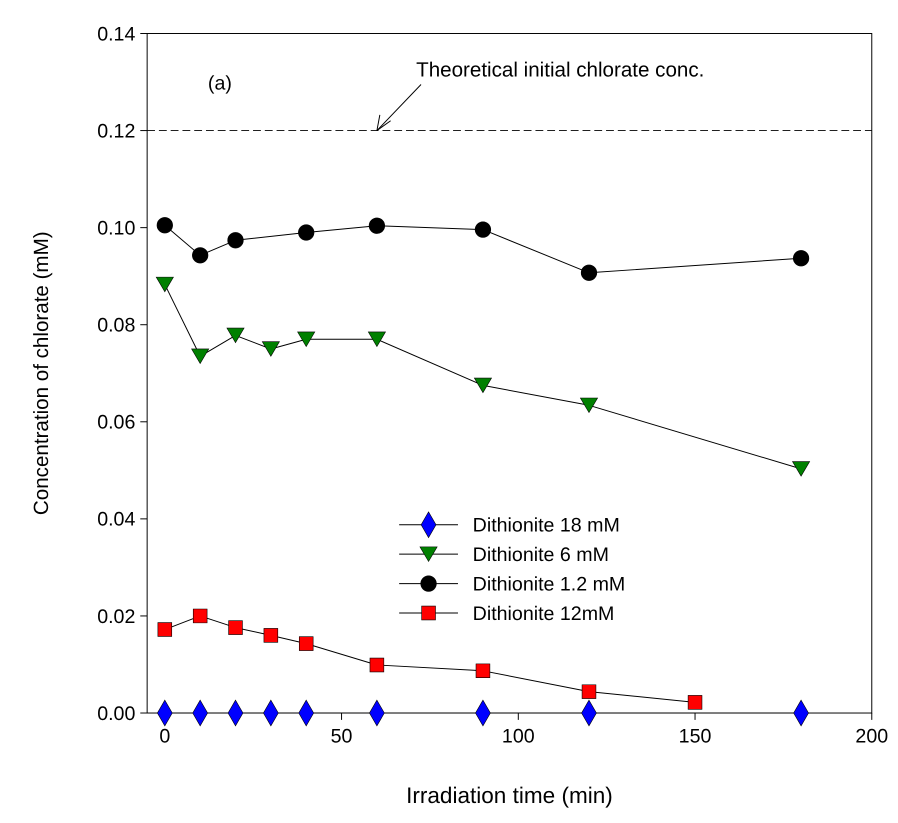  What do you see at coordinates (116, 423) in the screenshot?
I see `y-tick-label: 0.06` at bounding box center [116, 423].